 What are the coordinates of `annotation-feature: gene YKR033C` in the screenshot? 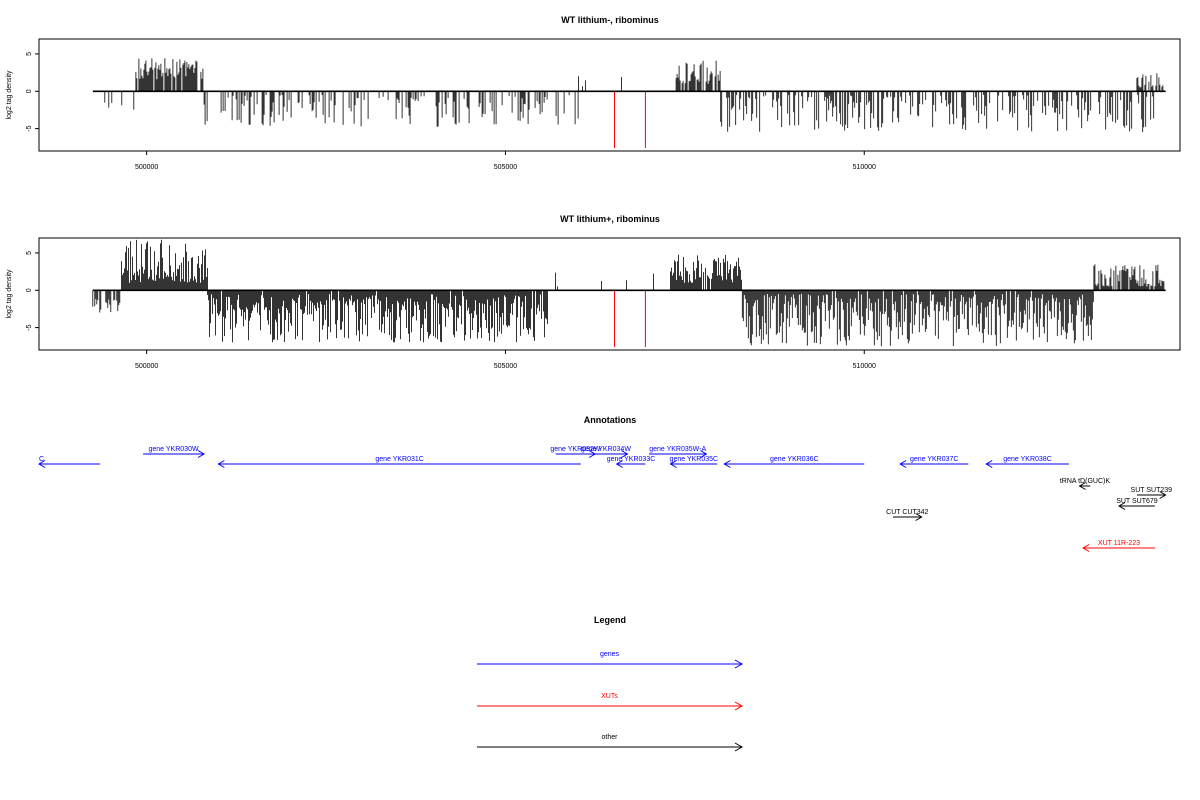 It's located at (631, 462).